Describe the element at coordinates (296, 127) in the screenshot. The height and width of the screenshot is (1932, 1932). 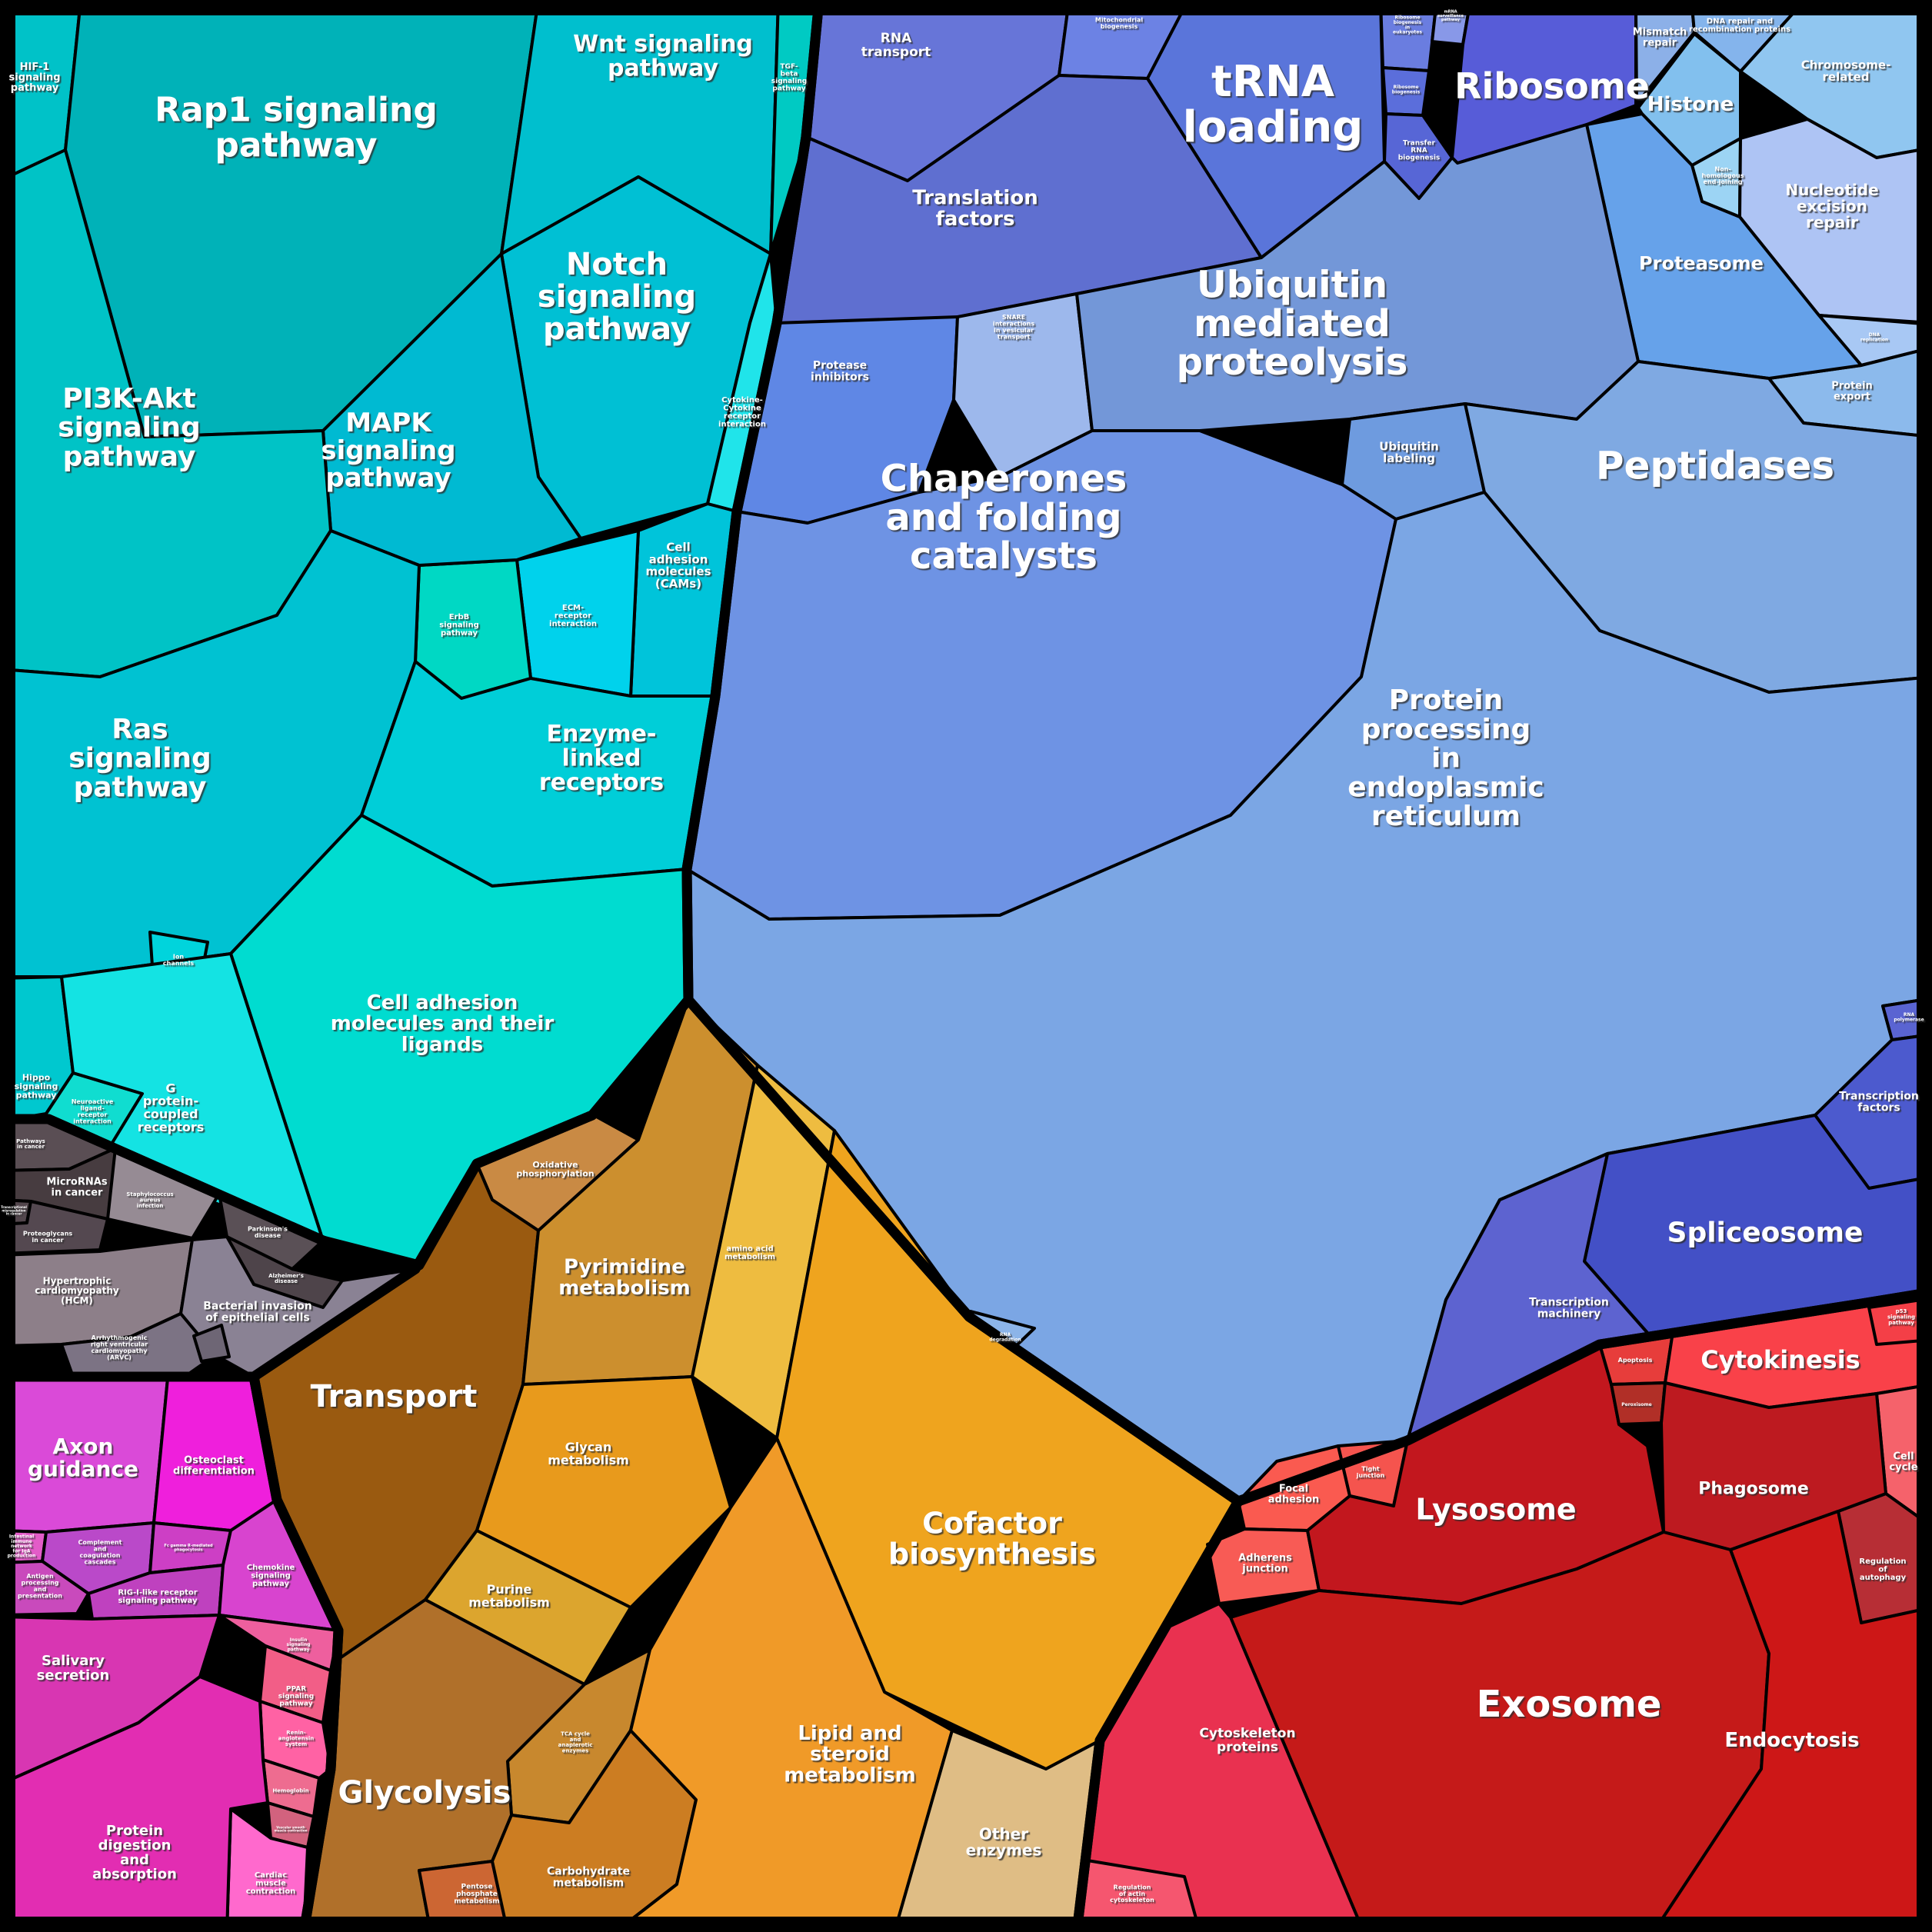
I see `label-rap1: Rap1 signaling pathway` at that location.